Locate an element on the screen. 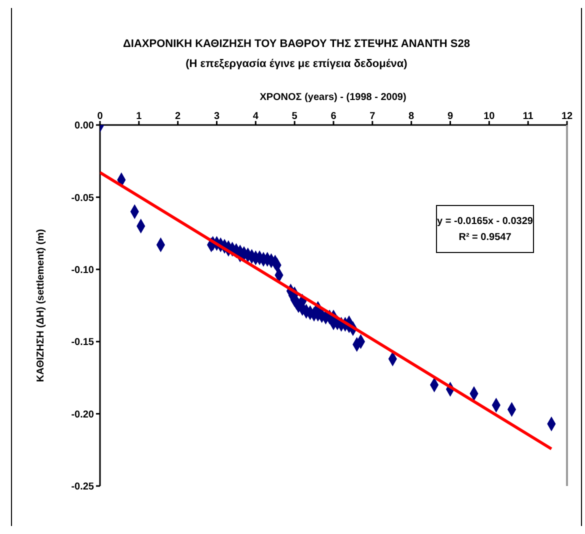 This screenshot has height=534, width=585. y-tick-label: -0.20 is located at coordinates (82, 414).